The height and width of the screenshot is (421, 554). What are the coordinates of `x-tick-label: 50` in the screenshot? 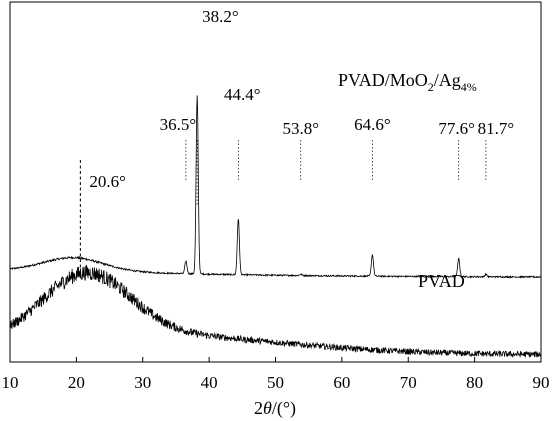 It's located at (275, 382).